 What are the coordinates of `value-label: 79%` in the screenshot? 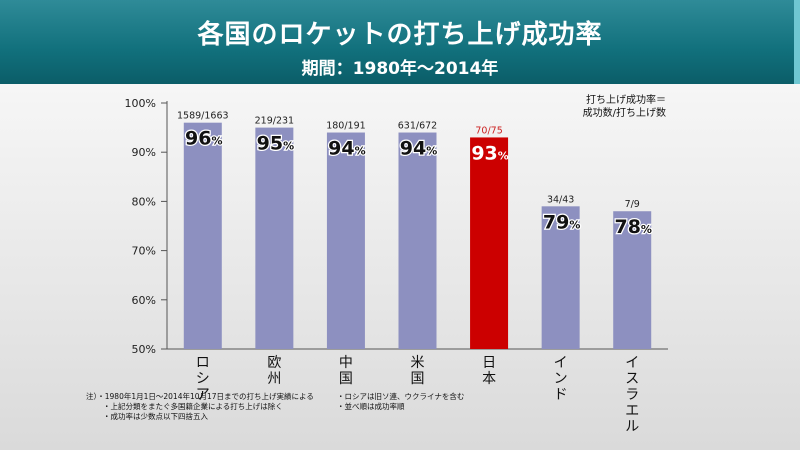 It's located at (561, 222).